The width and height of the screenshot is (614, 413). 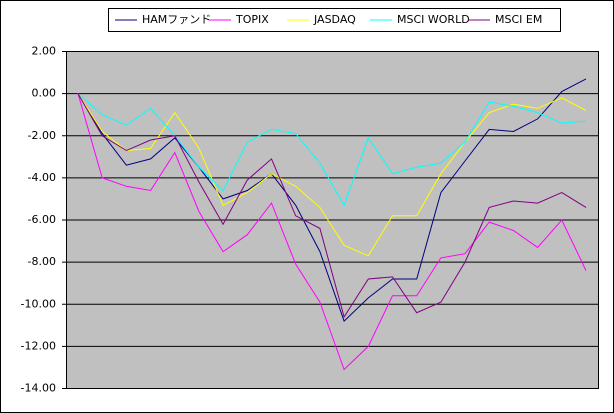 What do you see at coordinates (38, 345) in the screenshot?
I see `y-tick-label: -12.00` at bounding box center [38, 345].